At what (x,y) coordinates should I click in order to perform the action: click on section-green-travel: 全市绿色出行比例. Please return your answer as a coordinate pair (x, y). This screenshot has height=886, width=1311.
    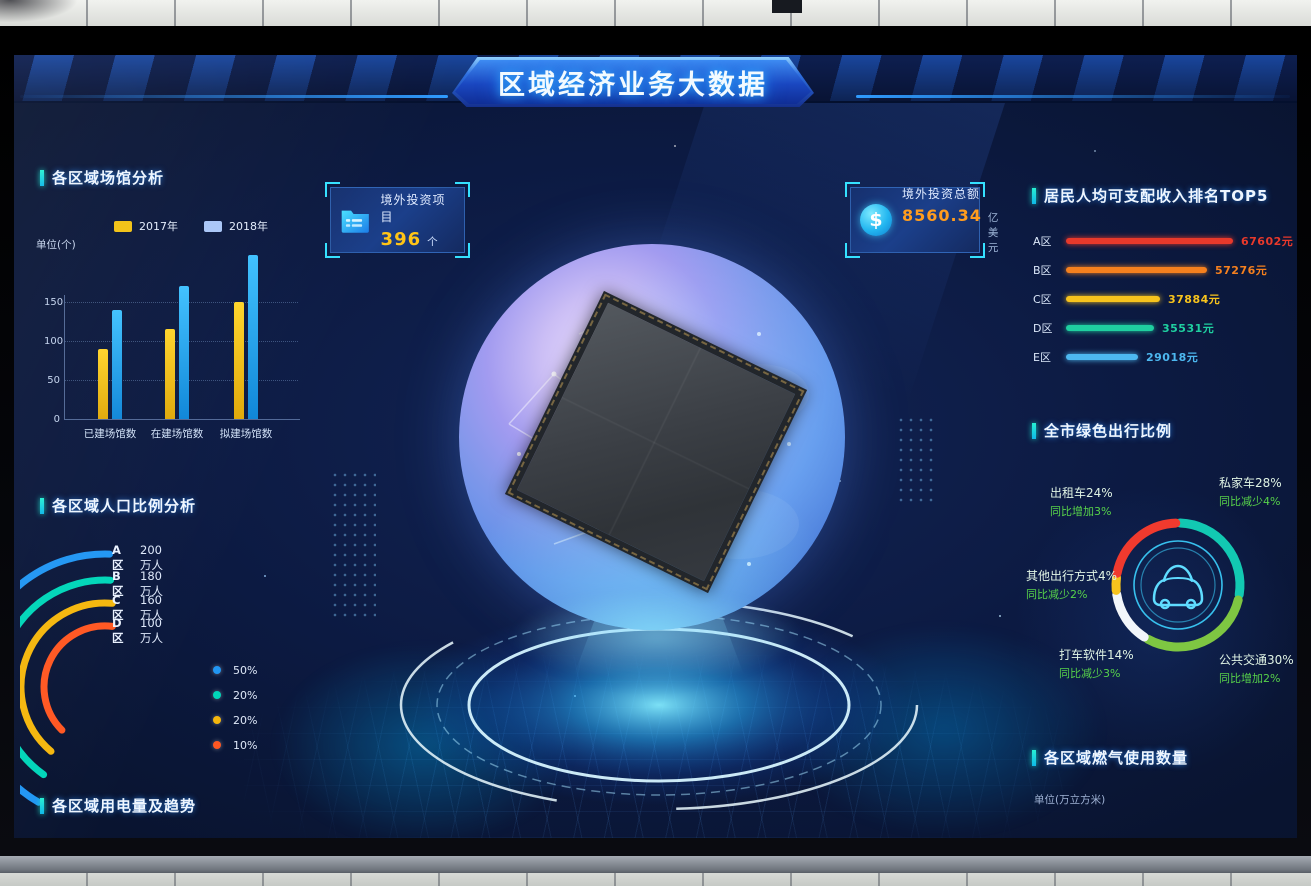
    Looking at the image, I should click on (1102, 430).